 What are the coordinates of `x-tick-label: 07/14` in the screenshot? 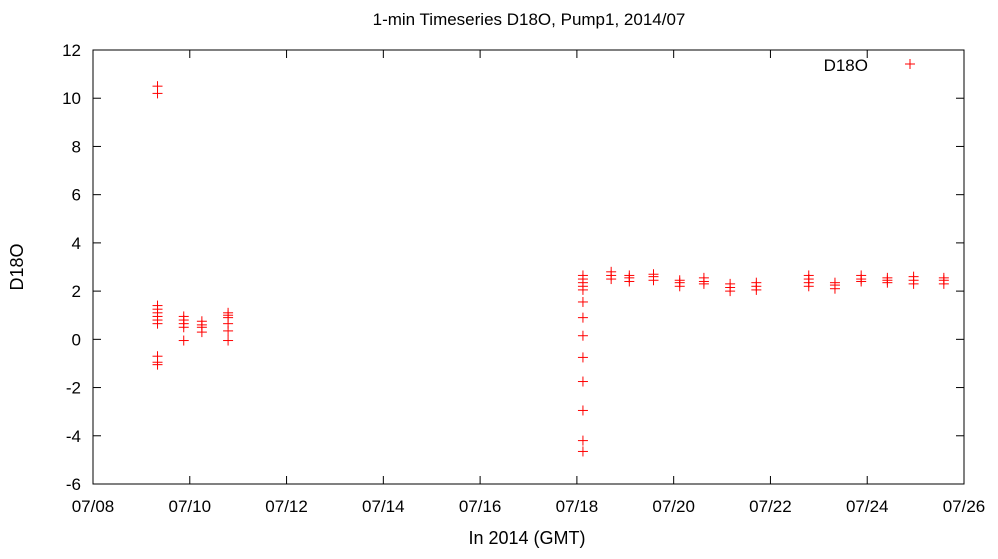 It's located at (383, 506).